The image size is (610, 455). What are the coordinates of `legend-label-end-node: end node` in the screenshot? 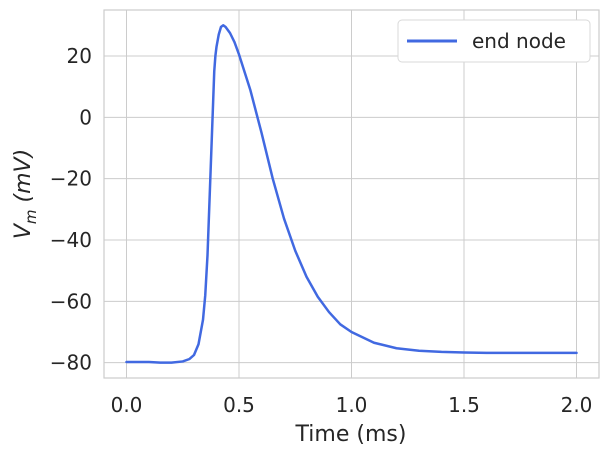 It's located at (519, 41).